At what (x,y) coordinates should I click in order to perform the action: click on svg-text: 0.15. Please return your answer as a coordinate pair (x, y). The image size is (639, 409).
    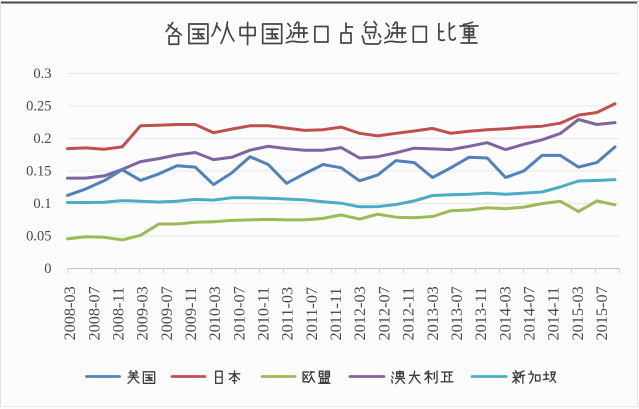
    Looking at the image, I should click on (38, 172).